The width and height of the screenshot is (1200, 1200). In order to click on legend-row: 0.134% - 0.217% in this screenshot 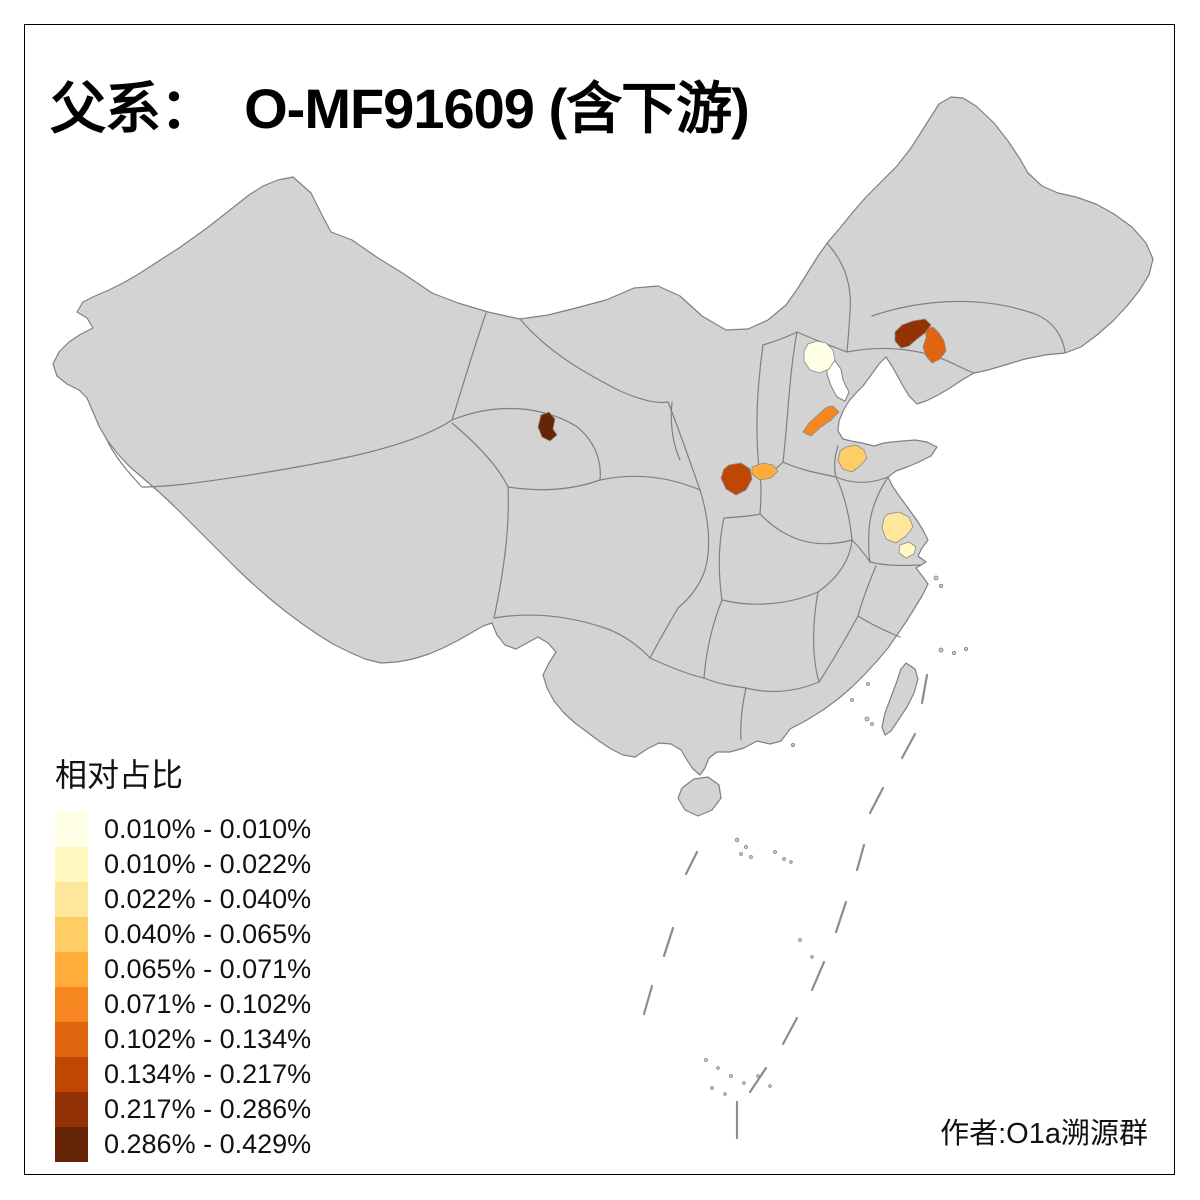, I will do `click(183, 1074)`.